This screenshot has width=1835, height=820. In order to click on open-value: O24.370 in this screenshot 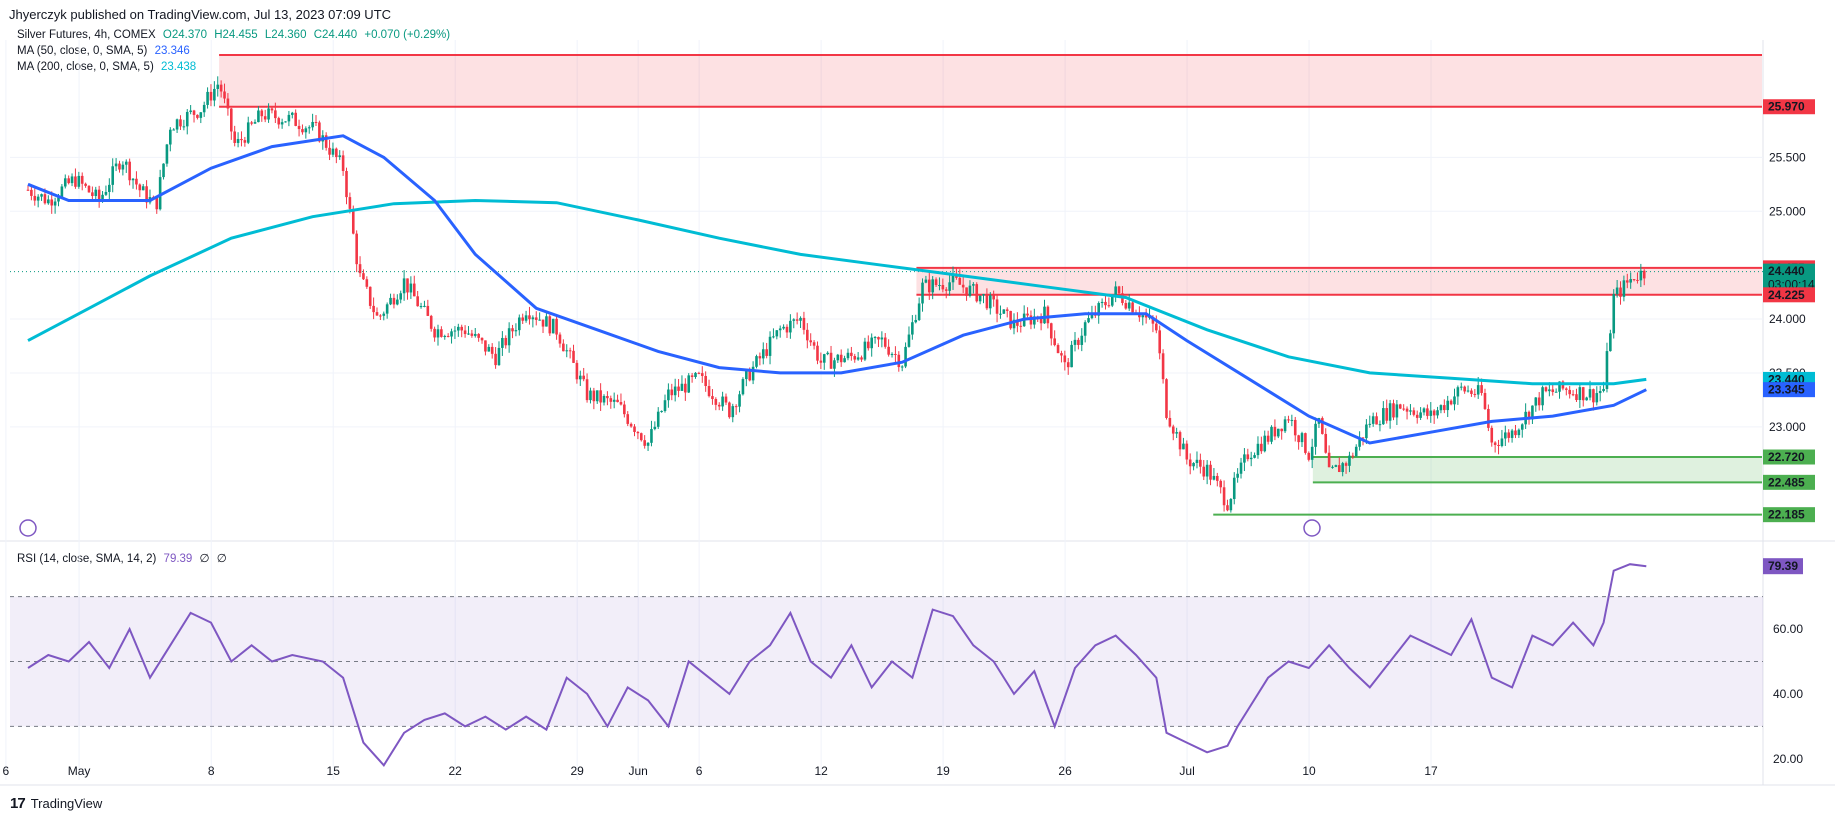, I will do `click(185, 35)`.